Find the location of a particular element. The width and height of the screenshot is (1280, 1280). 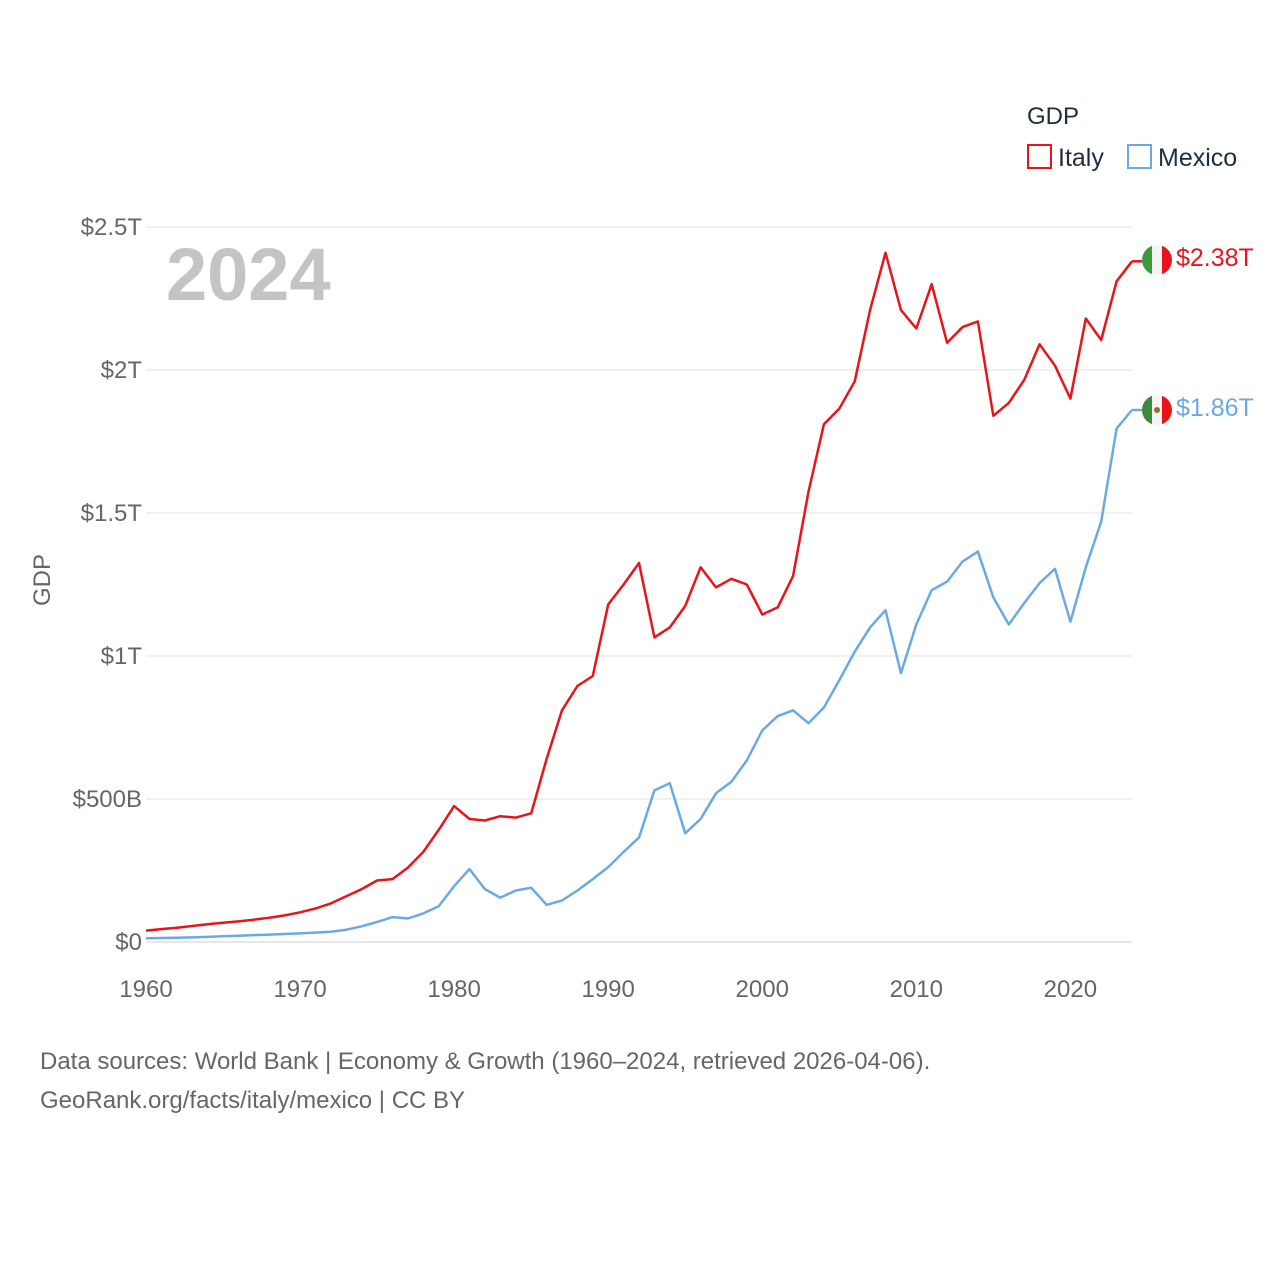

legend-label-italy: Italy is located at coordinates (1081, 158).